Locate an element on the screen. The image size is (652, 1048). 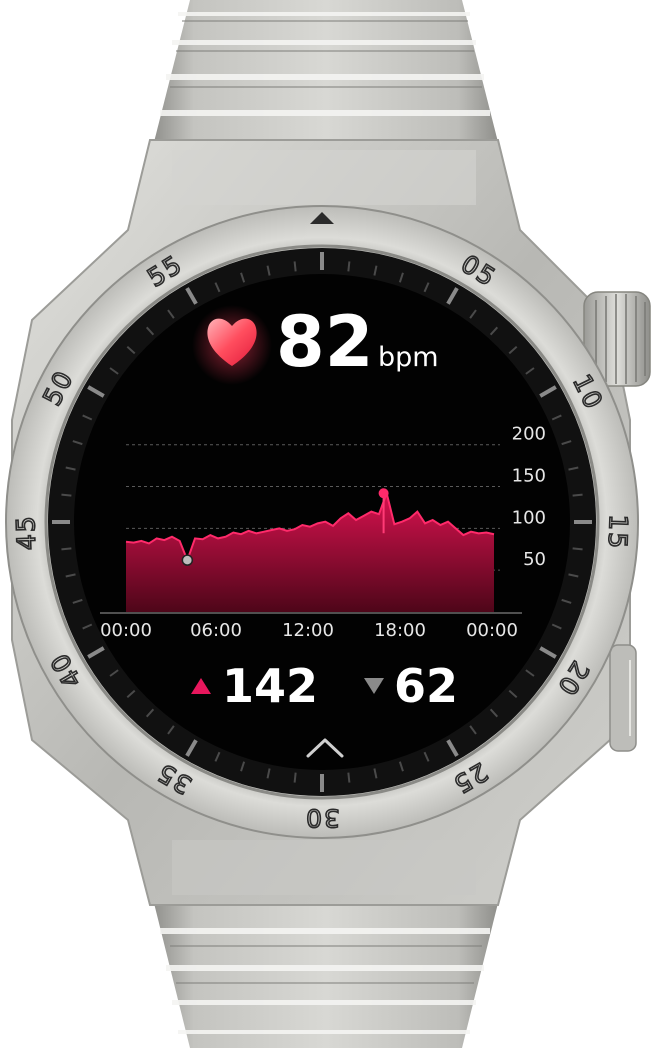
down-triangle-icon is located at coordinates (374, 686).